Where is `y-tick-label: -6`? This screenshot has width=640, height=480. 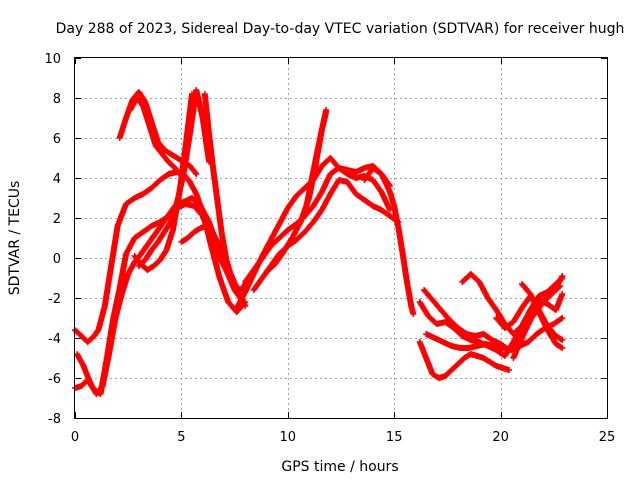 y-tick-label: -6 is located at coordinates (54, 379).